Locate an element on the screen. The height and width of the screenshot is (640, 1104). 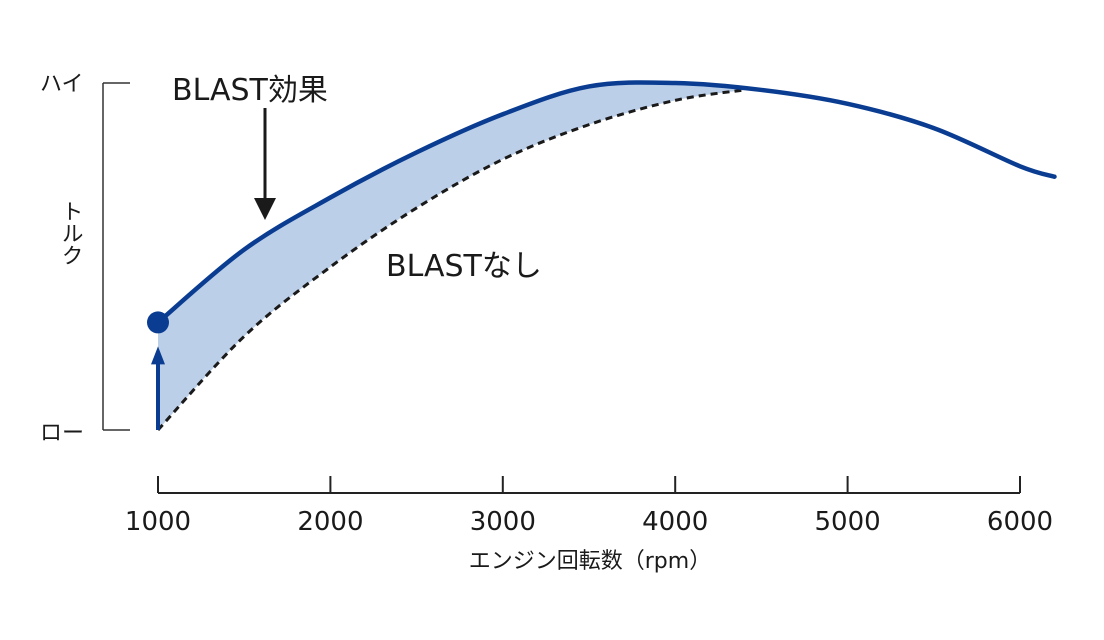
x-axis-label: エンジン回転数（rpm） is located at coordinates (590, 561).